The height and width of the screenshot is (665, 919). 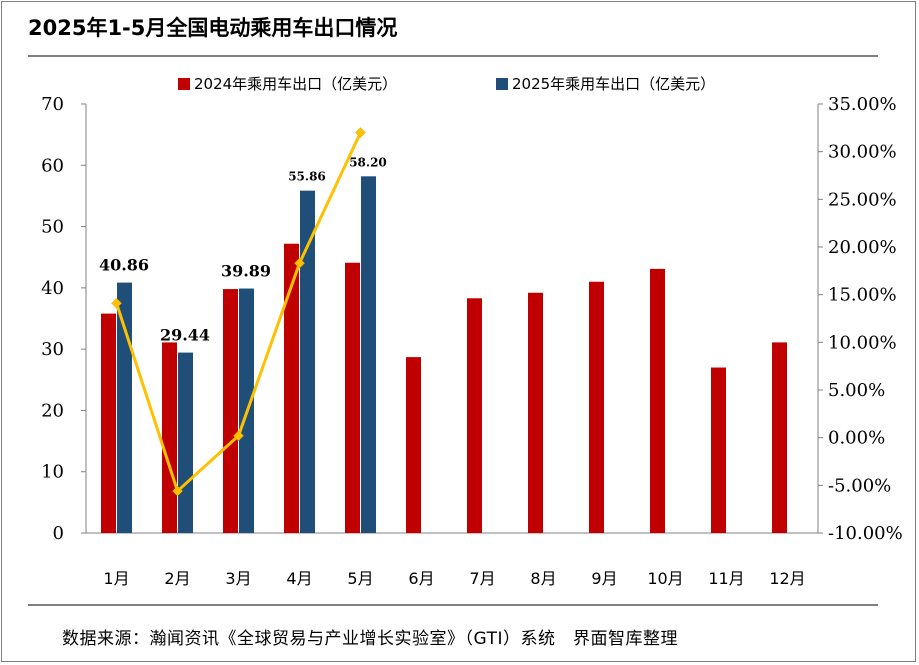 I want to click on source-note: 数据来源：瀚闻资讯《全球贸易与产业增长实验室》（GTI）系统 界面智库整理, so click(x=370, y=639).